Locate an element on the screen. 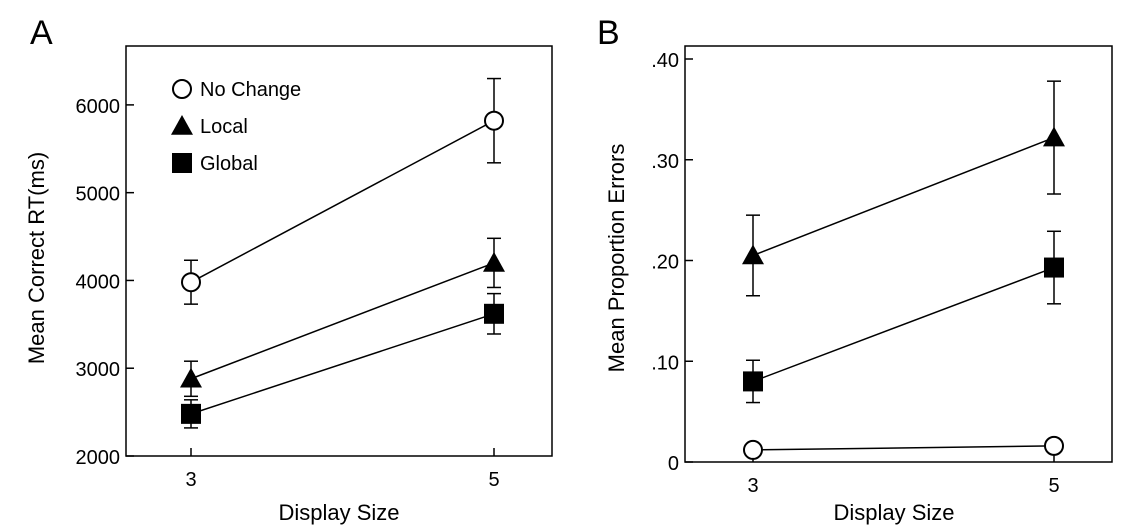 The image size is (1130, 529). legend-label: Global is located at coordinates (229, 164).